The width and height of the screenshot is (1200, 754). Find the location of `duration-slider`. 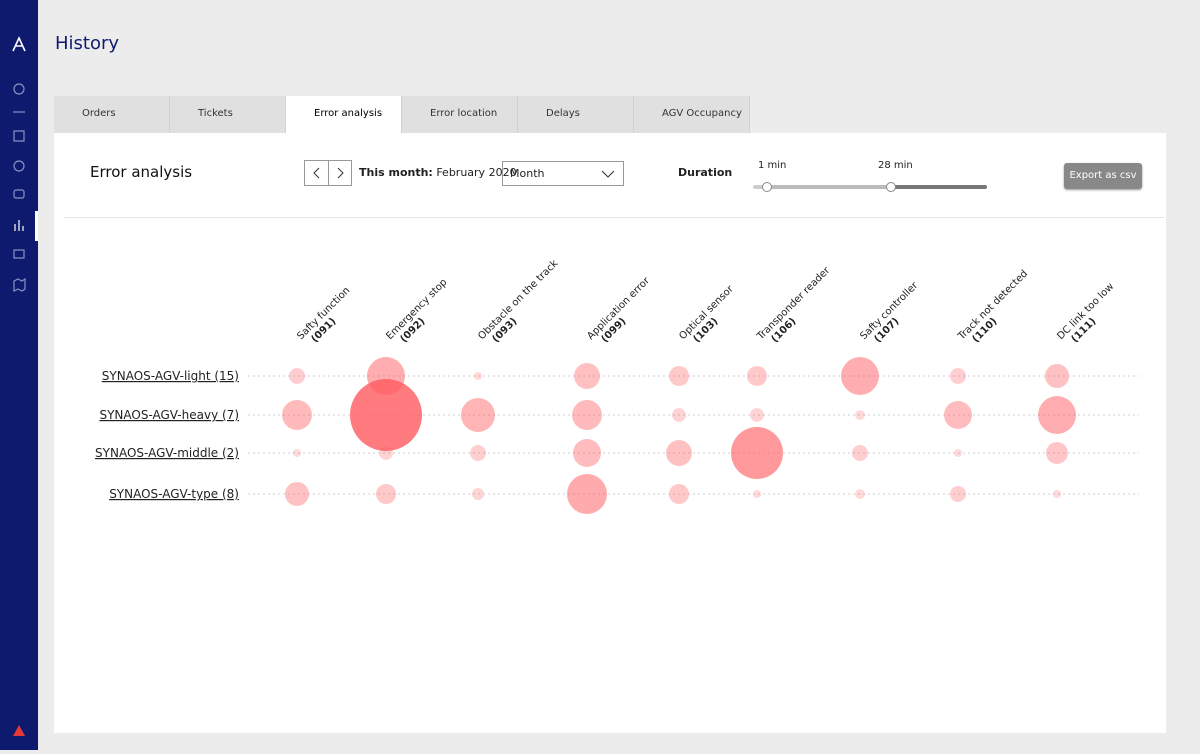

duration-slider is located at coordinates (869, 187).